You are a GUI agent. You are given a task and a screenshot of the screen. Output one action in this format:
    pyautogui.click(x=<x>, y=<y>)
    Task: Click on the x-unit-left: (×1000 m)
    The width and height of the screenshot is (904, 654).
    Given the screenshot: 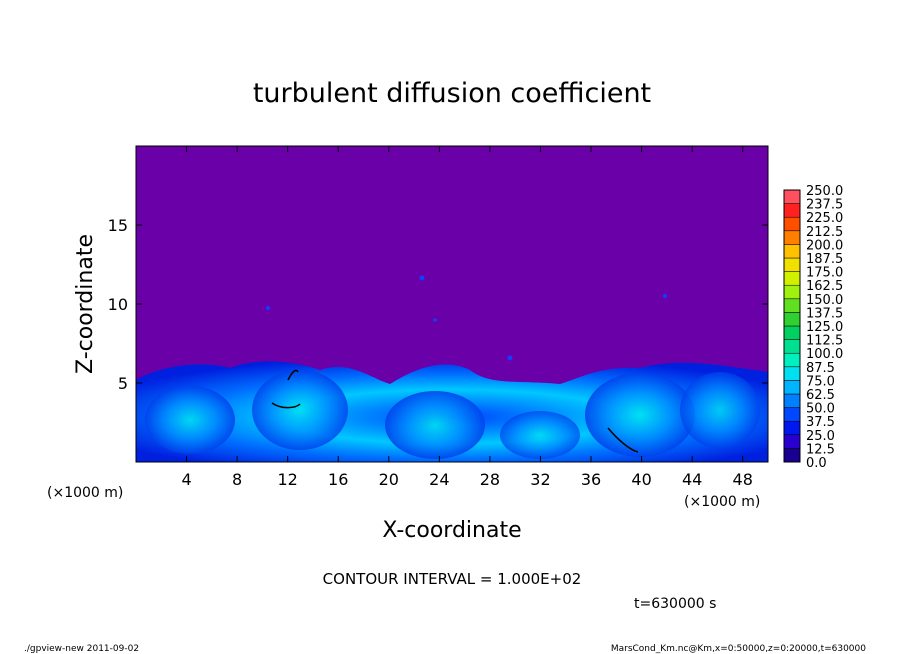 What is the action you would take?
    pyautogui.click(x=85, y=493)
    